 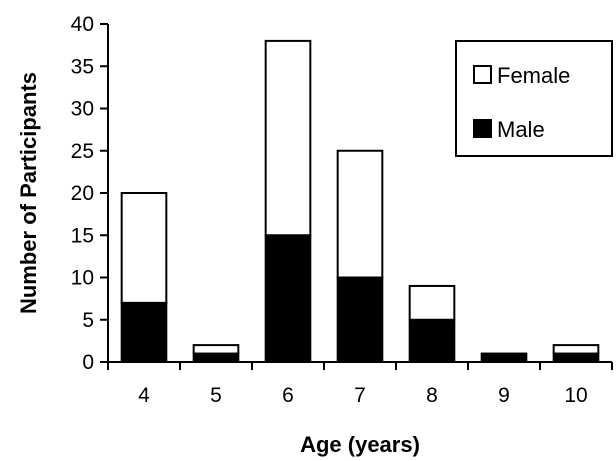 What do you see at coordinates (534, 98) in the screenshot?
I see `legend: Female Male` at bounding box center [534, 98].